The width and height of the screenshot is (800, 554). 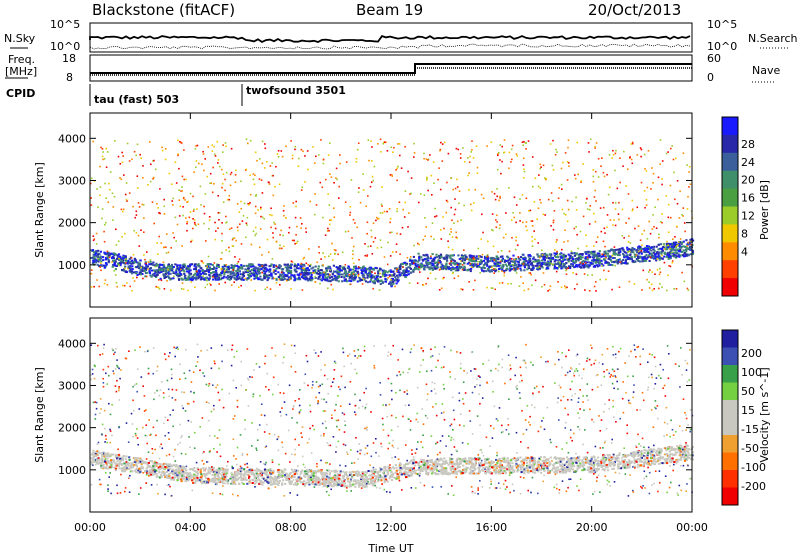 What do you see at coordinates (69, 77) in the screenshot?
I see `freq-tick-low: 8` at bounding box center [69, 77].